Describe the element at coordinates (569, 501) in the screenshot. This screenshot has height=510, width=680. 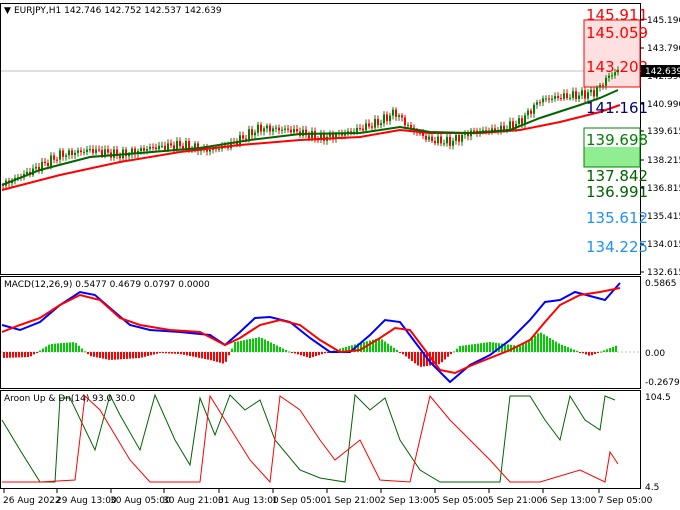
I see `time-tick-label: 6 Sep 13:00` at that location.